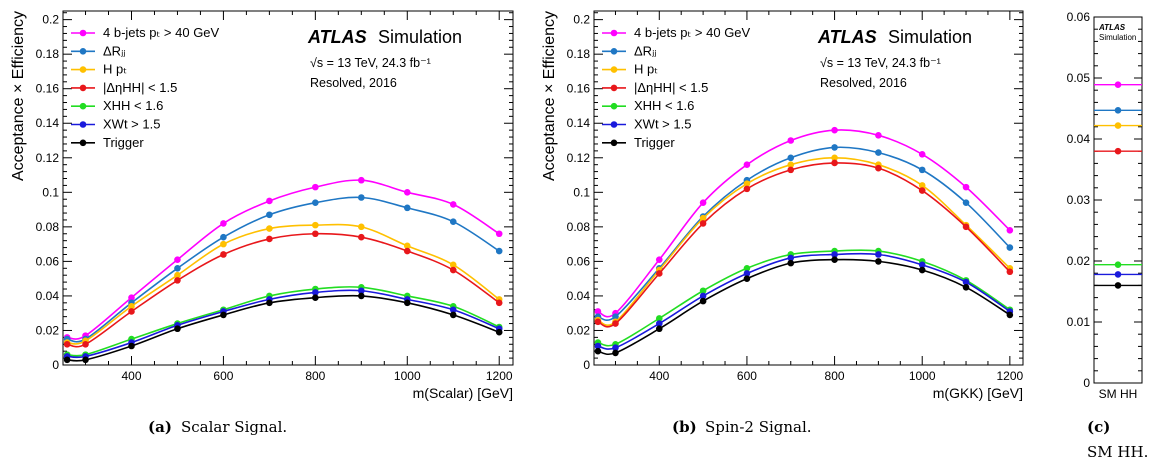 This screenshot has height=461, width=1156. Describe the element at coordinates (646, 69) in the screenshot. I see `legend-label: H pₜ` at that location.